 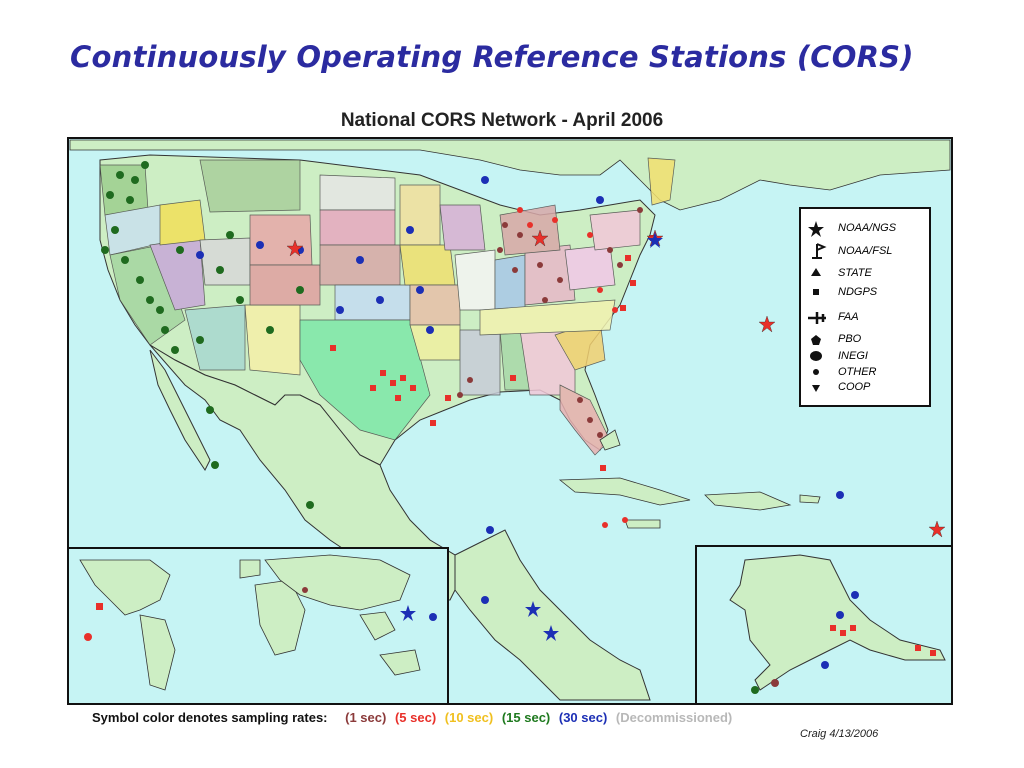 I want to click on alaska-inset, so click(x=824, y=625).